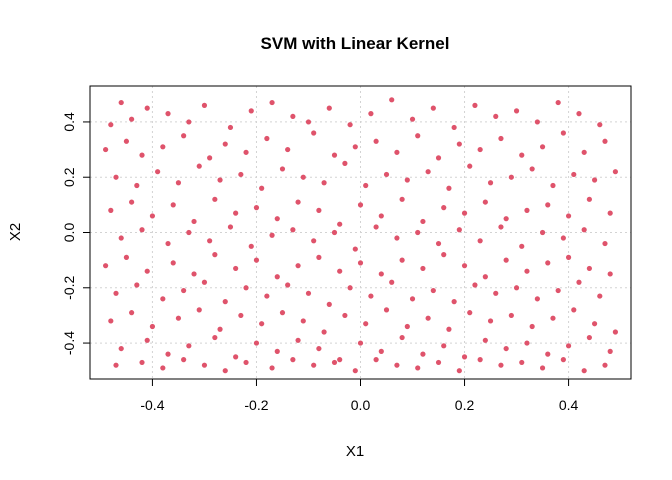  What do you see at coordinates (569, 405) in the screenshot?
I see `x-tick-label-4: 0.4` at bounding box center [569, 405].